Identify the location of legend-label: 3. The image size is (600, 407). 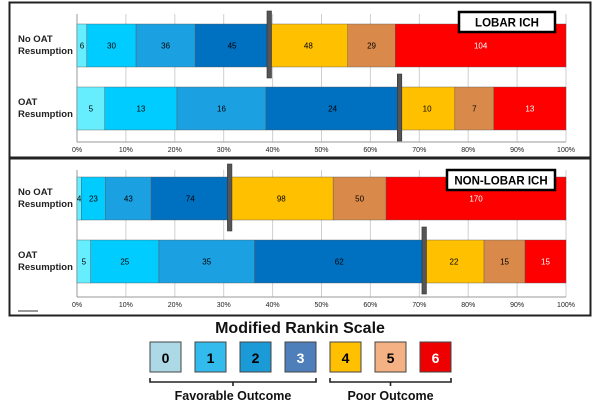
(301, 358).